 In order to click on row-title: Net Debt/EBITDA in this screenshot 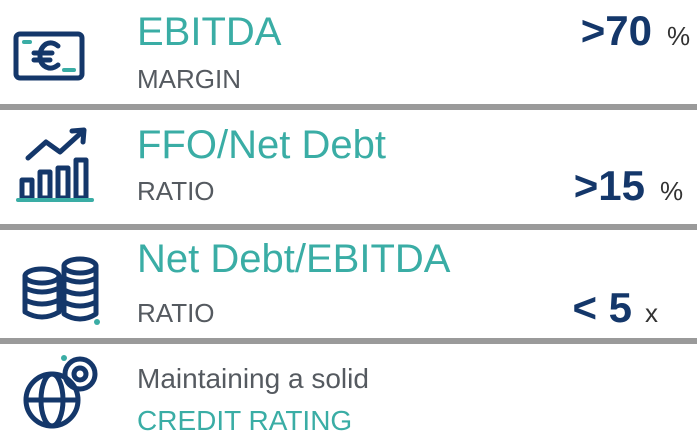, I will do `click(294, 259)`.